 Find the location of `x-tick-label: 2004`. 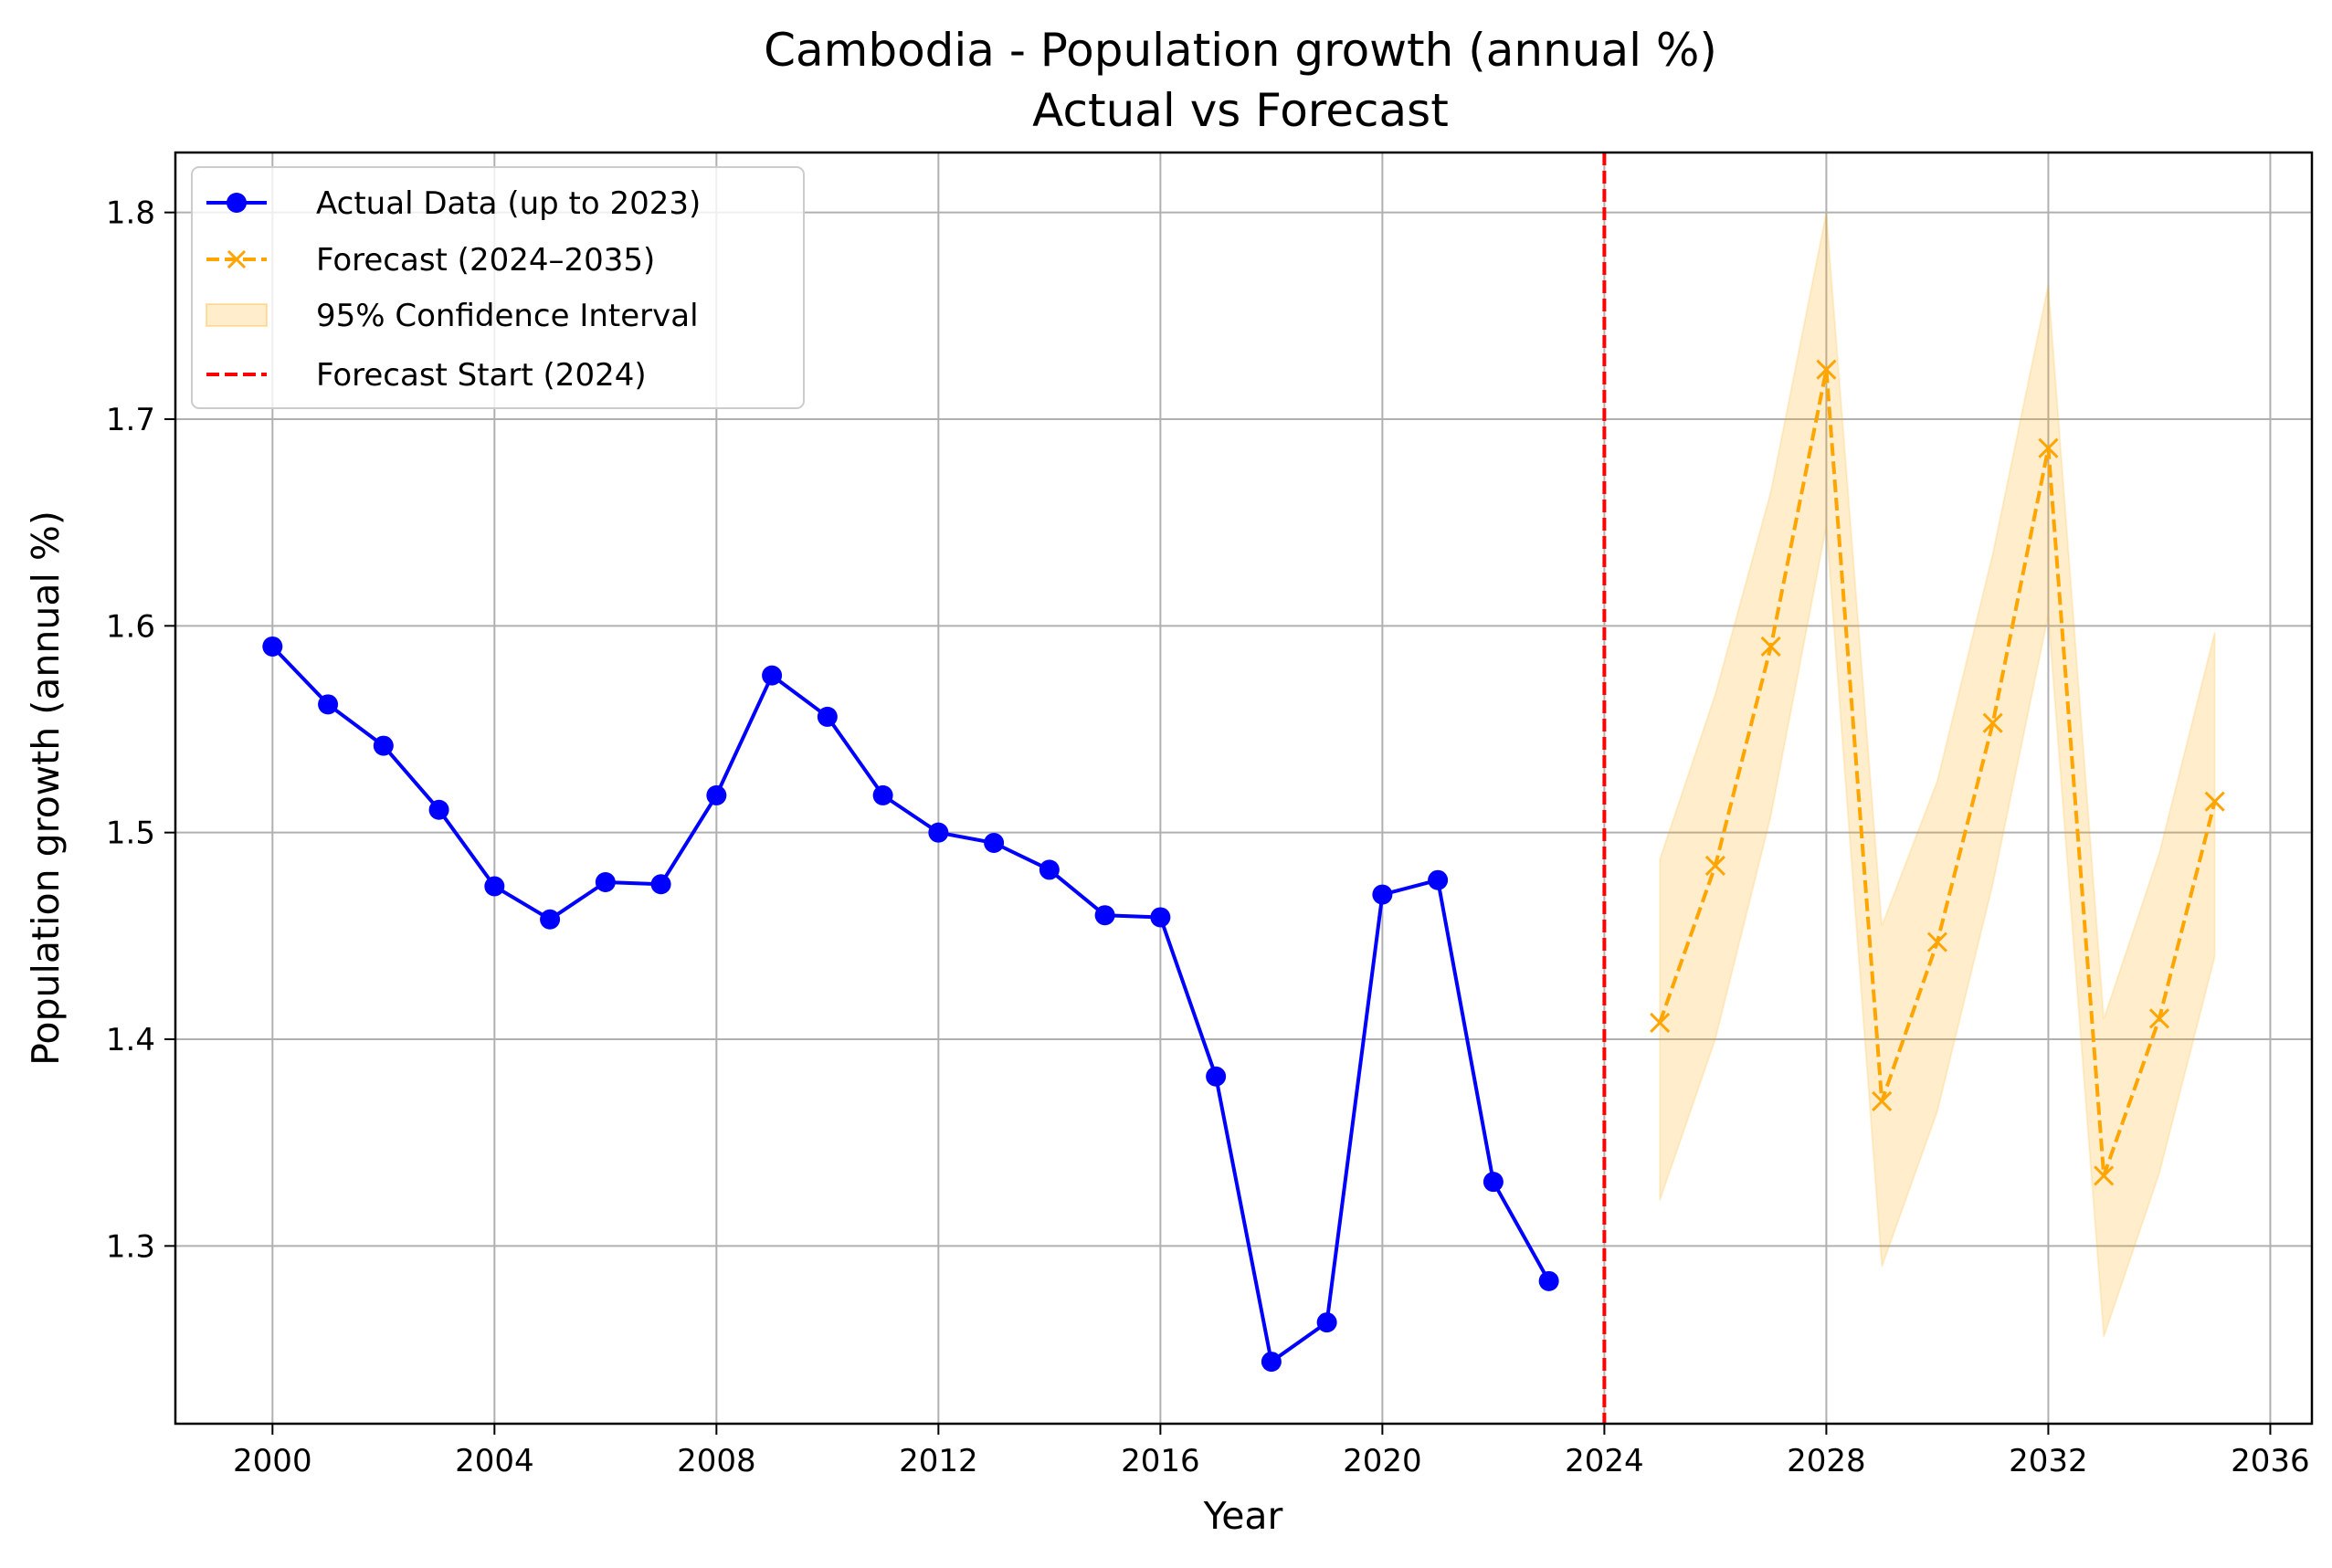

x-tick-label: 2004 is located at coordinates (494, 1461).